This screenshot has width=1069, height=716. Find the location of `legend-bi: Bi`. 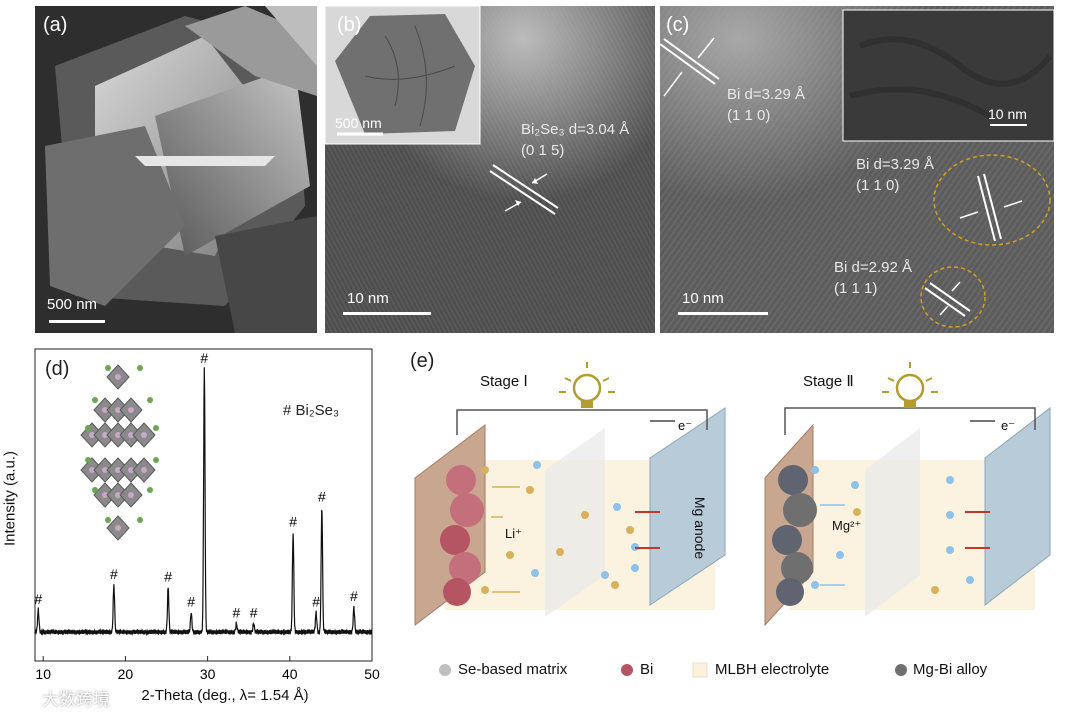

legend-bi: Bi is located at coordinates (647, 669).